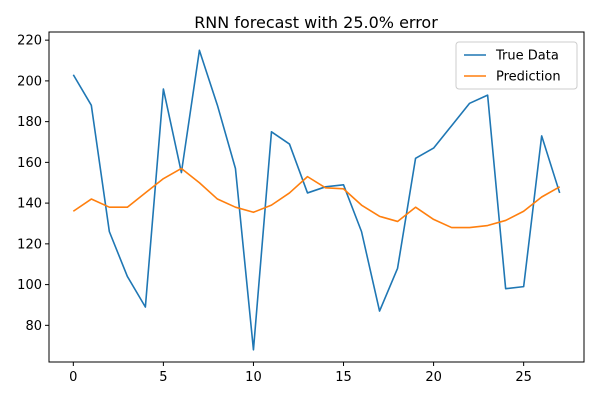 This screenshot has height=400, width=600. I want to click on x-tick-label: 20, so click(433, 377).